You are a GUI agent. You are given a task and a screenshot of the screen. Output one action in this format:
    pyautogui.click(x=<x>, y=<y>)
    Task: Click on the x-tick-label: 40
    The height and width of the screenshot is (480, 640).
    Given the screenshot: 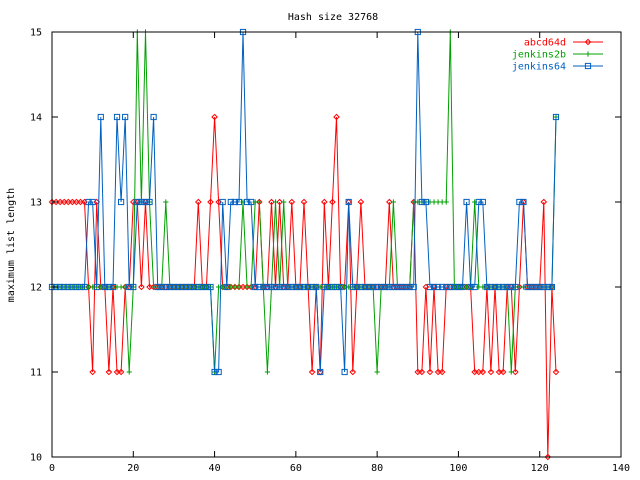 What is the action you would take?
    pyautogui.click(x=215, y=468)
    